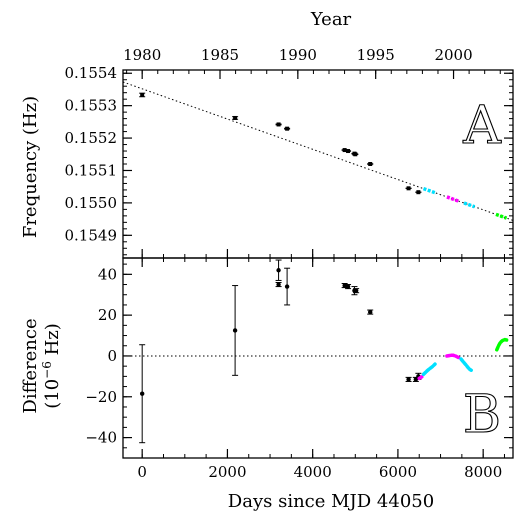  What do you see at coordinates (101, 438) in the screenshot?
I see `y-tick-label-b: −40` at bounding box center [101, 438].